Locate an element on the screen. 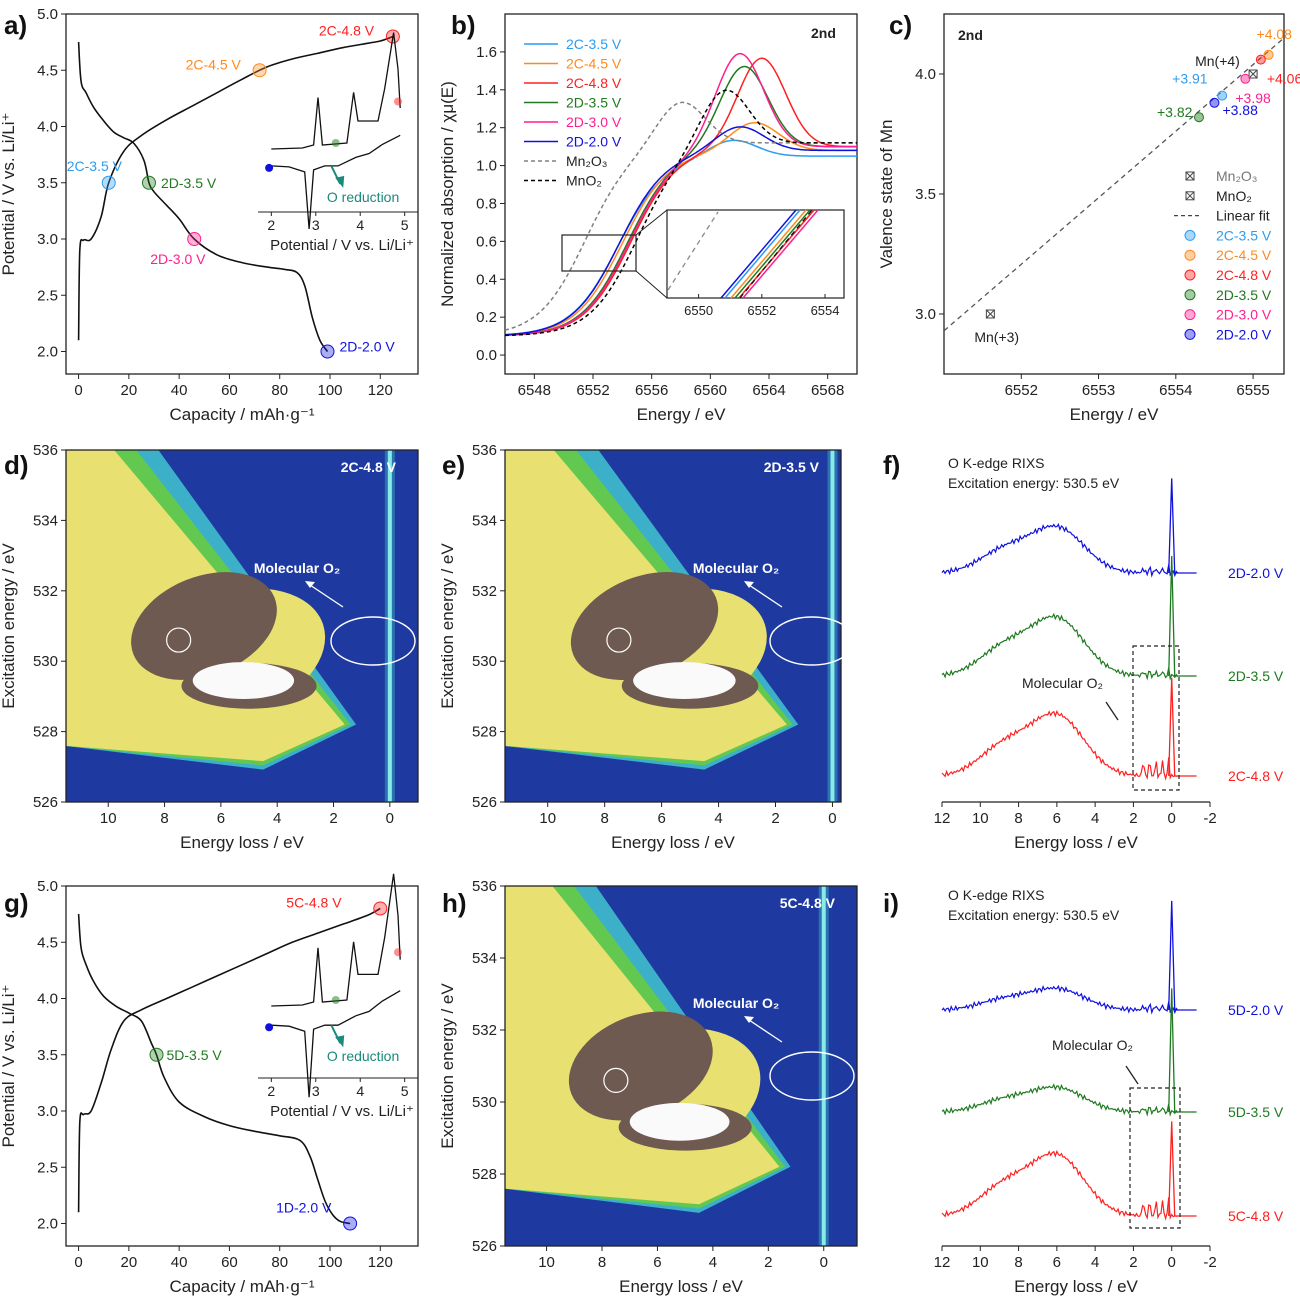  rixs-spectrum is located at coordinates (1060, 1100).